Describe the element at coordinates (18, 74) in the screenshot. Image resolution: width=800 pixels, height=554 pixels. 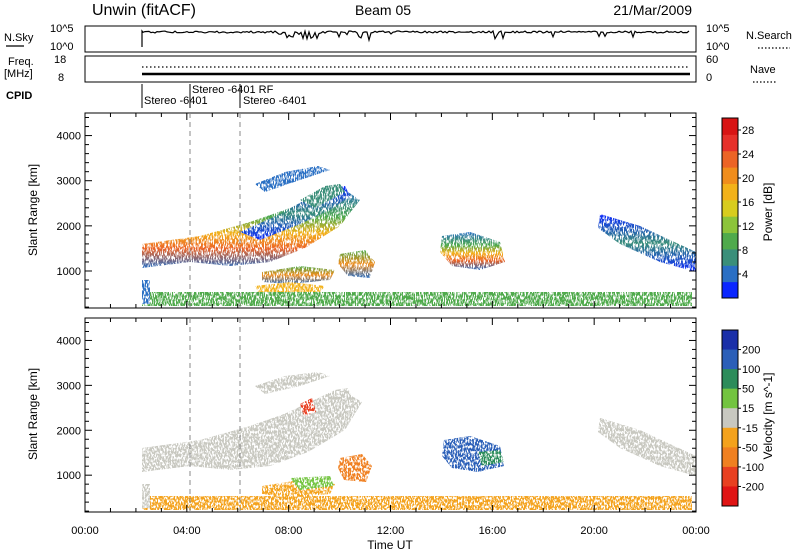
I see `freq-label-line2: [MHz]` at that location.